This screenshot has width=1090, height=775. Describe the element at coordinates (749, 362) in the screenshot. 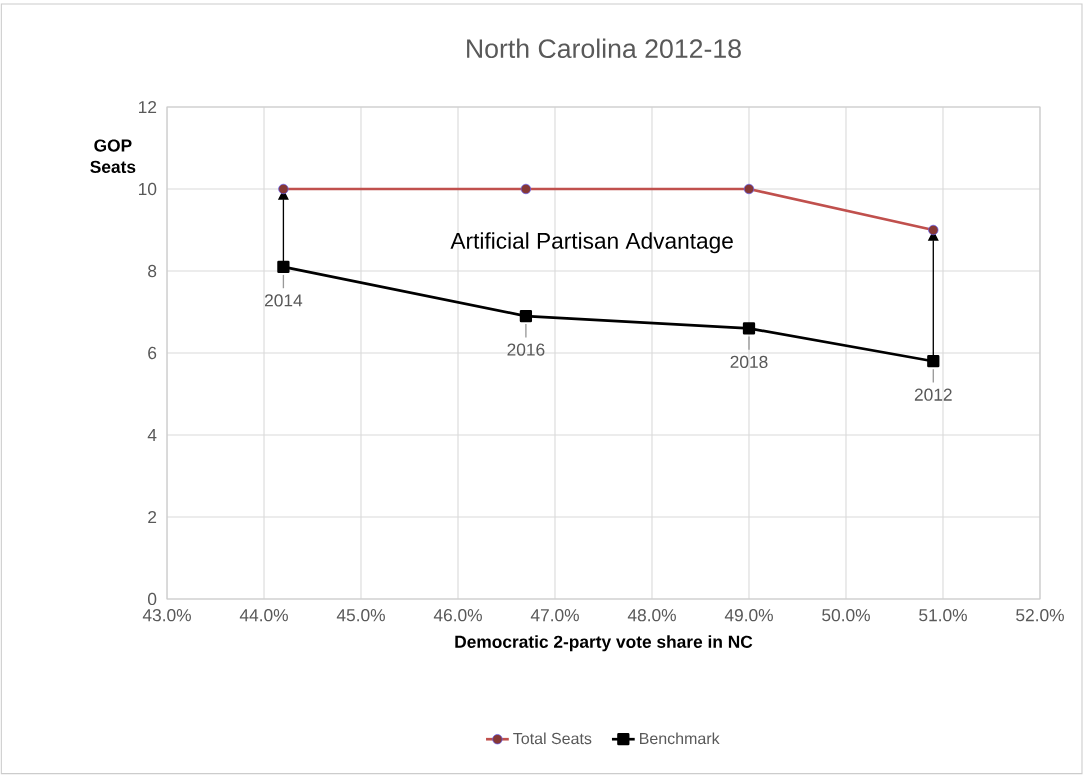

I see `annotation: 2018` at that location.